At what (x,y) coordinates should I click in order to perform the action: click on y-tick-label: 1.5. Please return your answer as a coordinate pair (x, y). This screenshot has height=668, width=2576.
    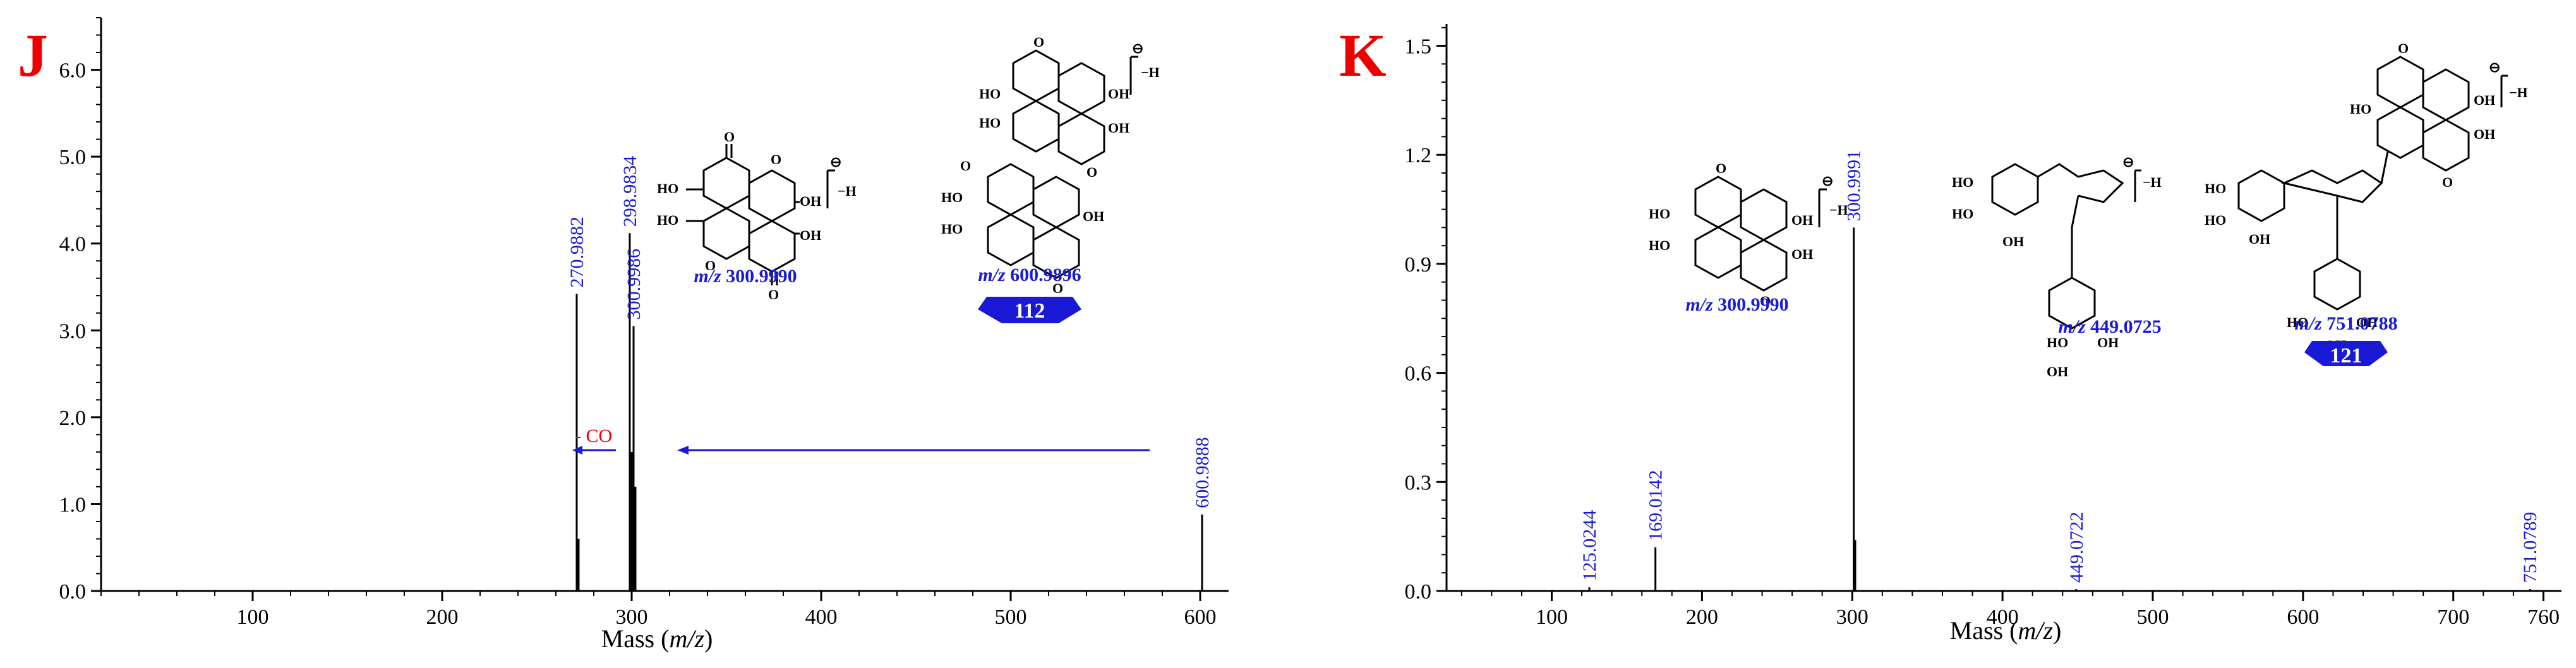
    Looking at the image, I should click on (1418, 47).